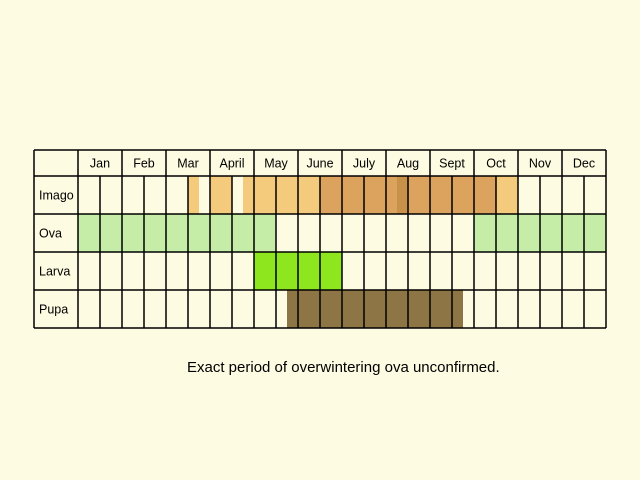  Describe the element at coordinates (53, 310) in the screenshot. I see `stage-label: Pupa` at that location.